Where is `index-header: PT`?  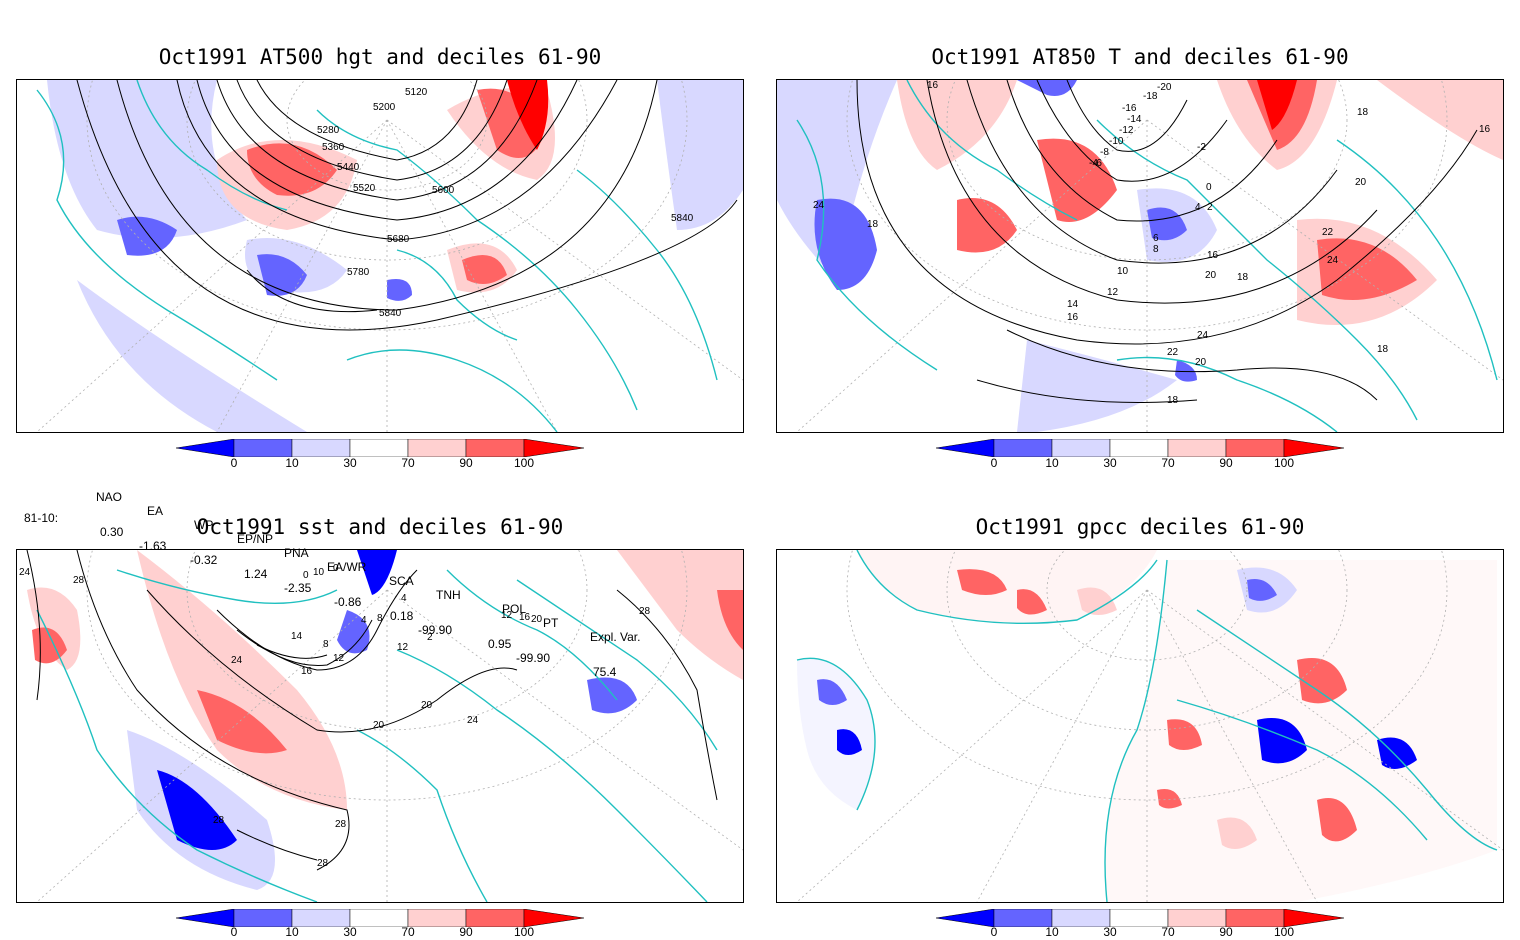 index-header: PT is located at coordinates (551, 623).